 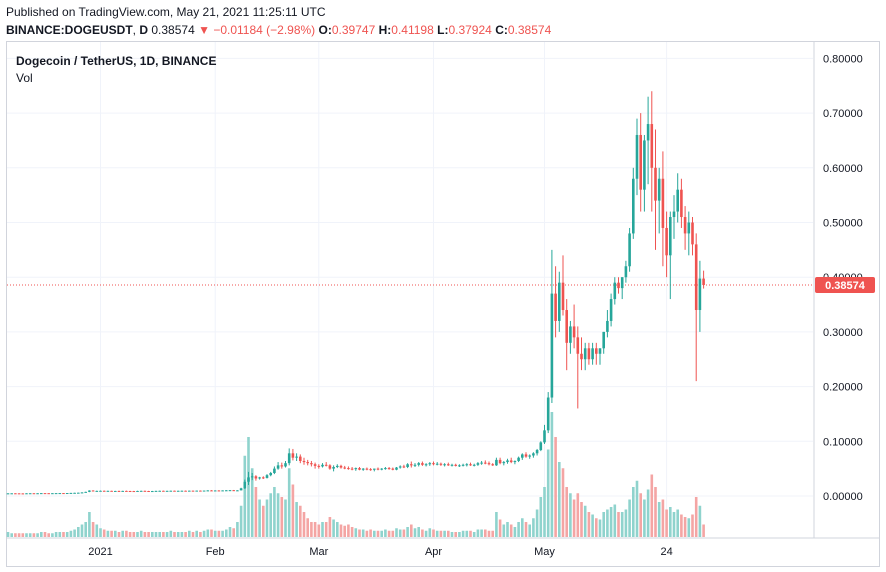 What do you see at coordinates (144, 30) in the screenshot?
I see `interval: D` at bounding box center [144, 30].